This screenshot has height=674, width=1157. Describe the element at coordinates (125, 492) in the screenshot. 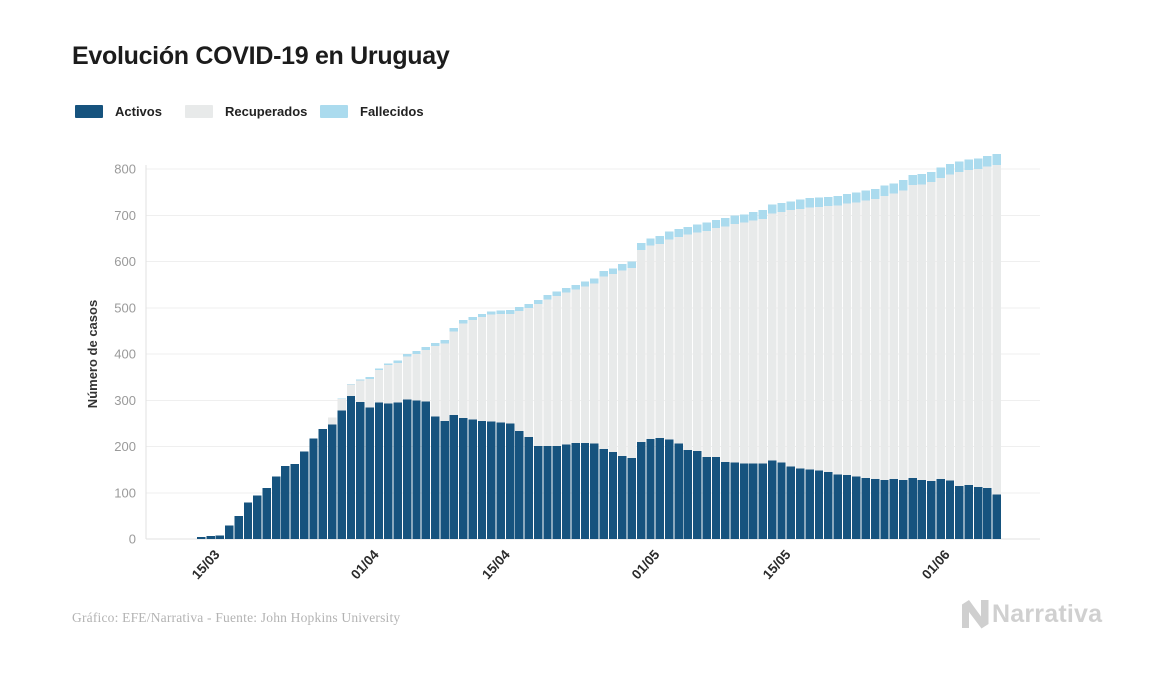

I see `svg-text: 100` at that location.